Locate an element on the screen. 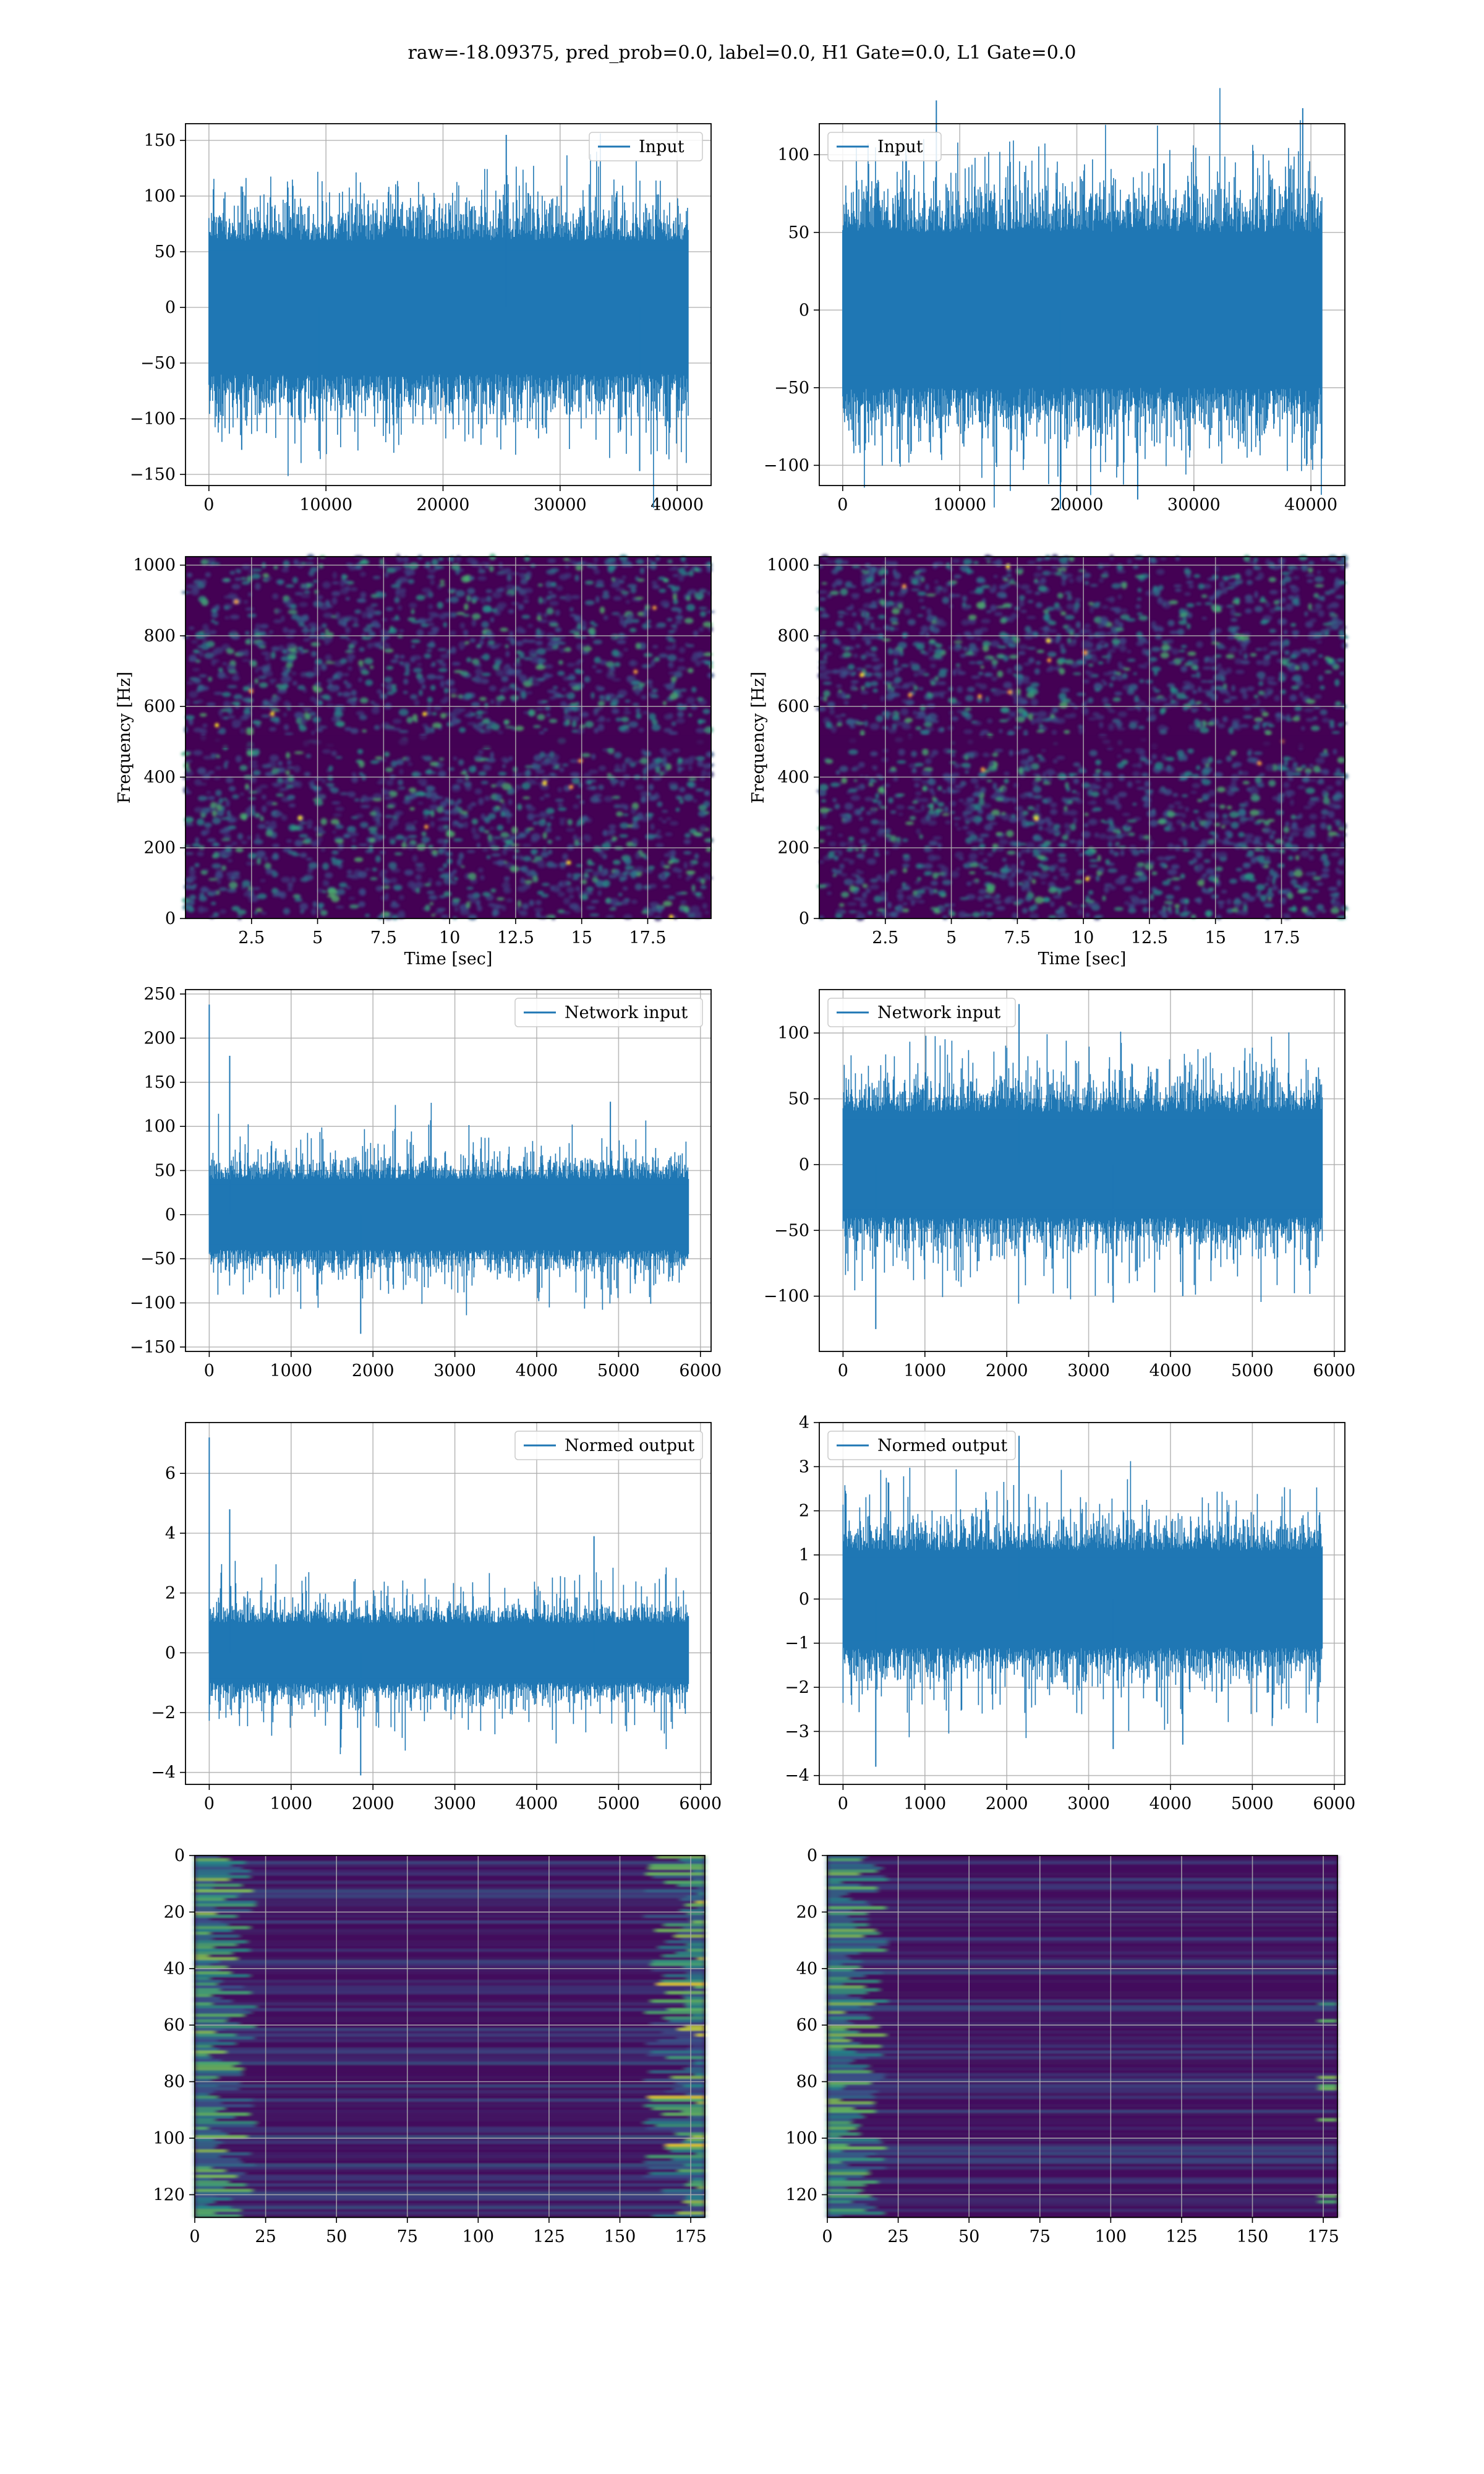 The width and height of the screenshot is (1484, 2474). l1-spectrogram-frame is located at coordinates (1082, 738).